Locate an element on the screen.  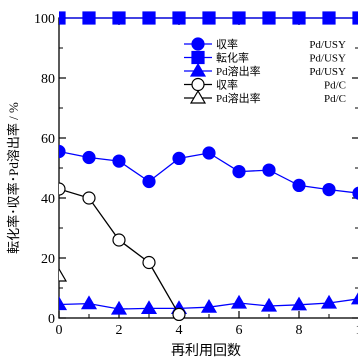
x-tick-label: 0 is located at coordinates (59, 330).